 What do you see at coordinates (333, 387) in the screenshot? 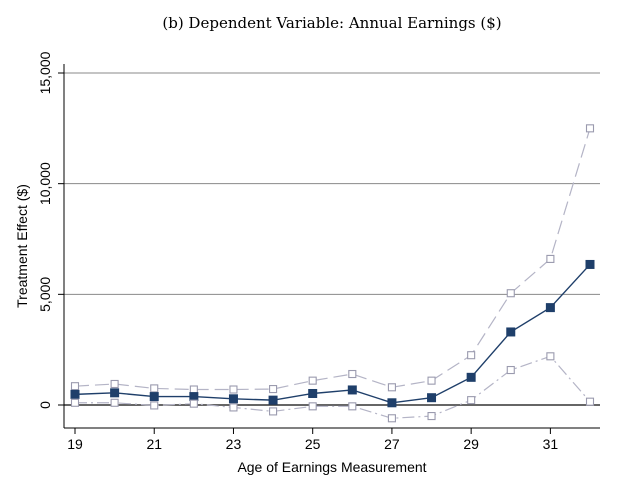
I see `series-line` at bounding box center [333, 387].